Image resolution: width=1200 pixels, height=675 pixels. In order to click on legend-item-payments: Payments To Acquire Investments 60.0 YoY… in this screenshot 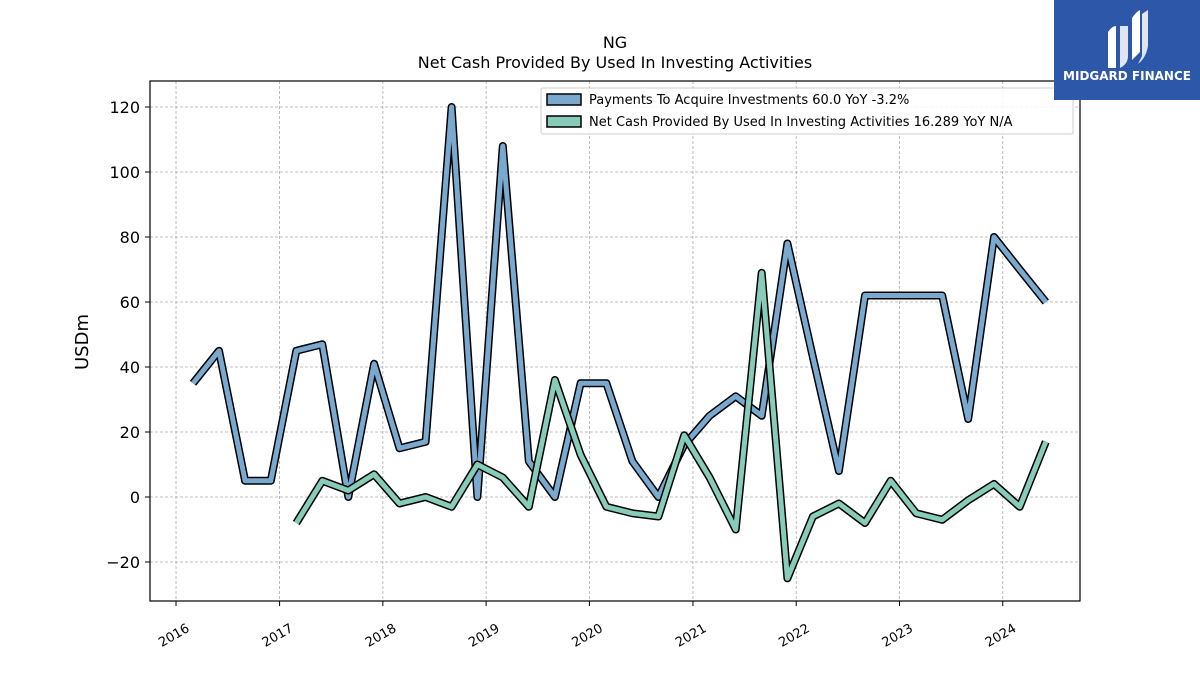, I will do `click(727, 100)`.